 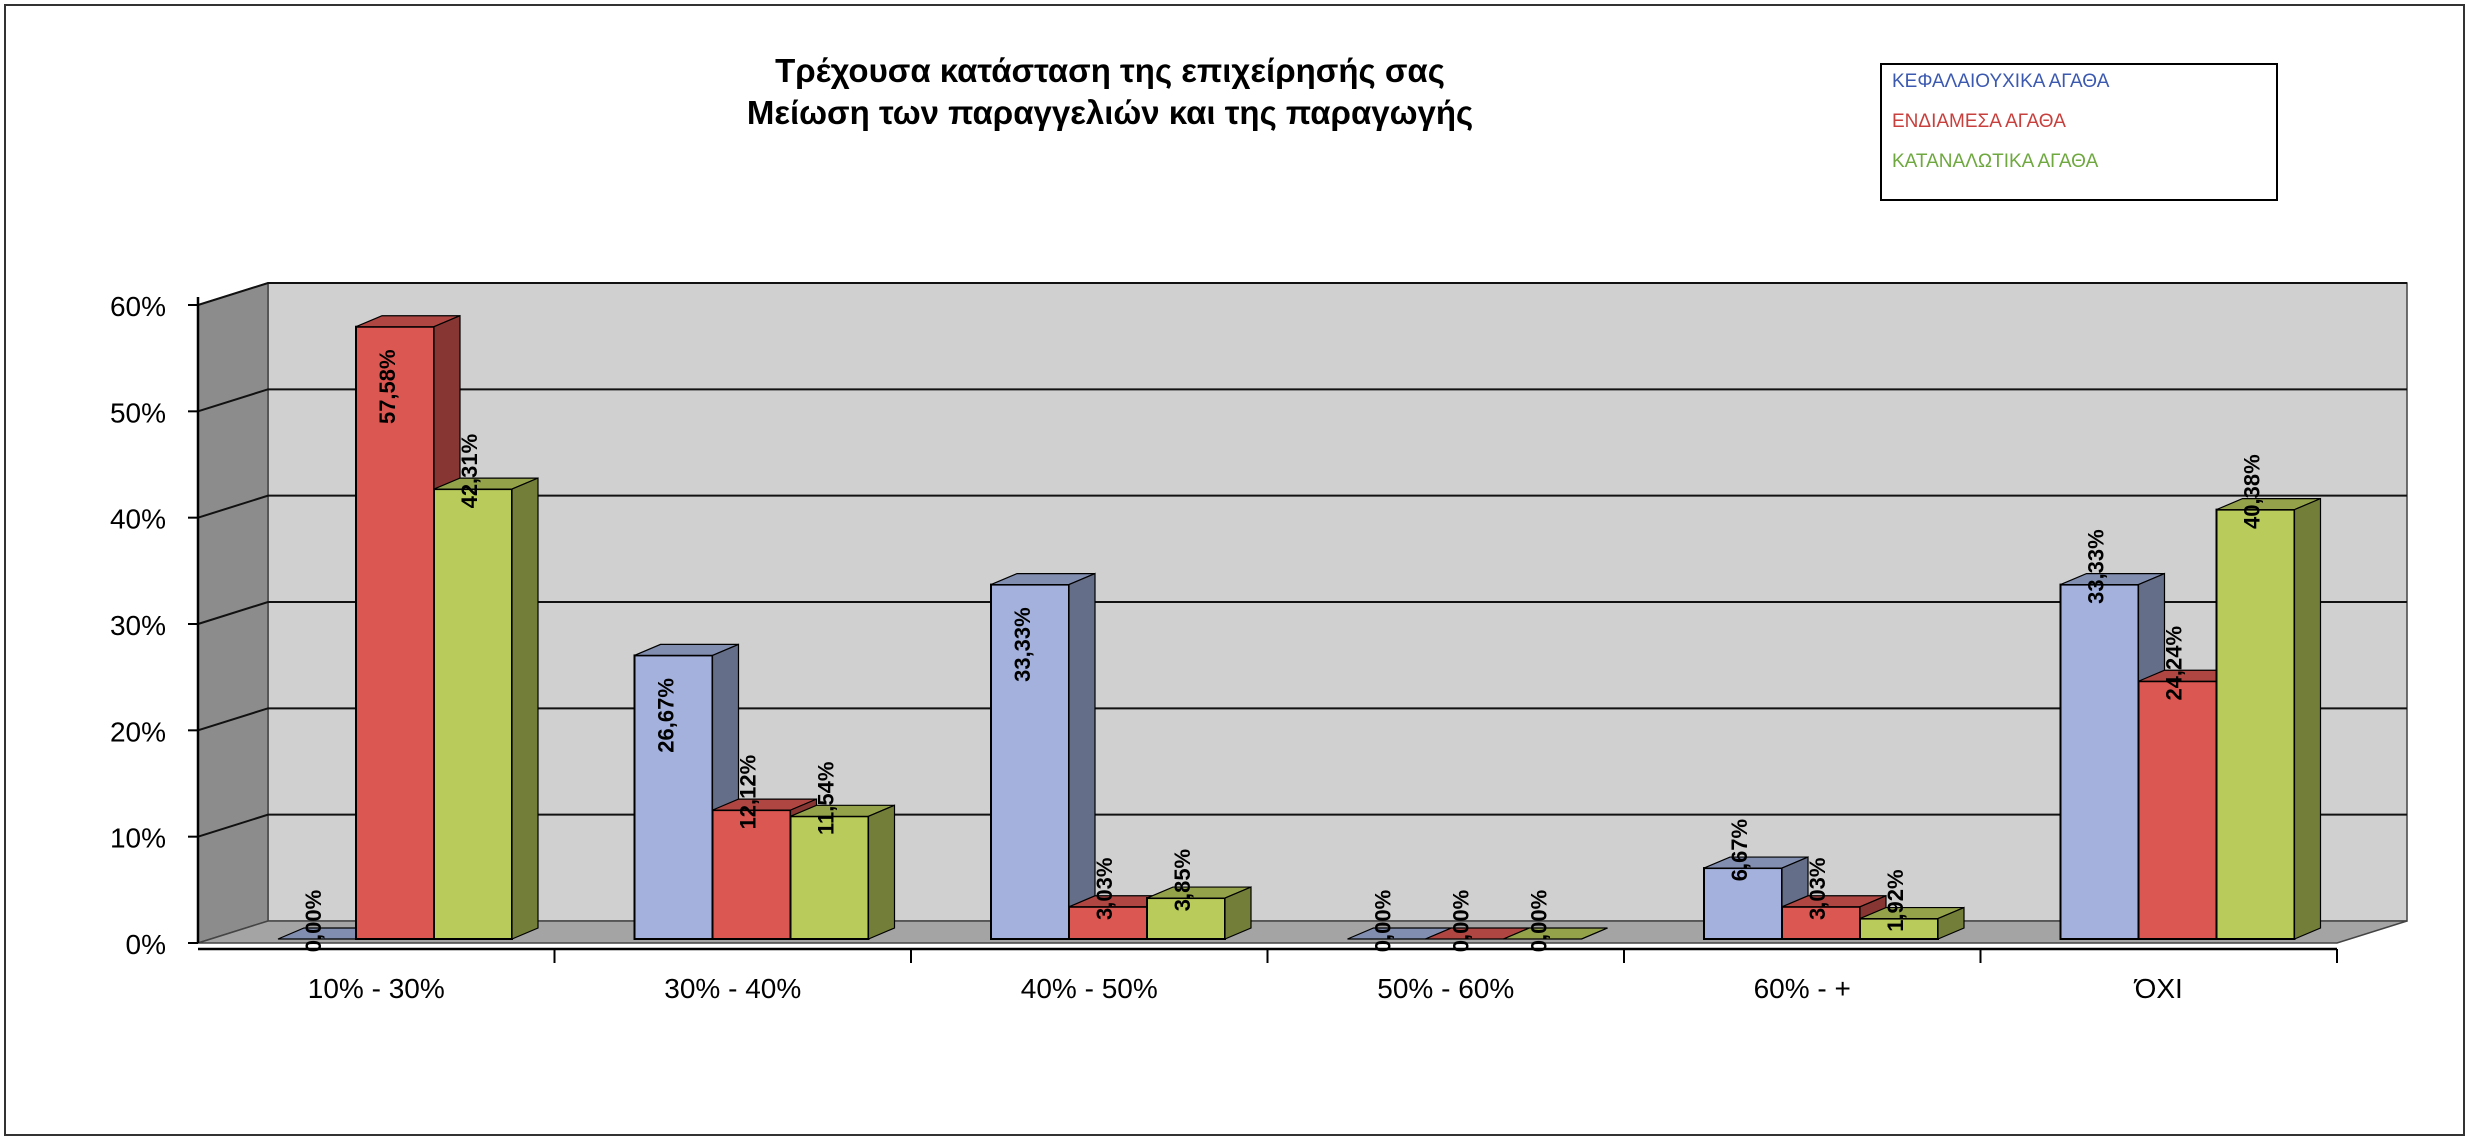 What do you see at coordinates (138, 625) in the screenshot?
I see `y-tick-label: 30%` at bounding box center [138, 625].